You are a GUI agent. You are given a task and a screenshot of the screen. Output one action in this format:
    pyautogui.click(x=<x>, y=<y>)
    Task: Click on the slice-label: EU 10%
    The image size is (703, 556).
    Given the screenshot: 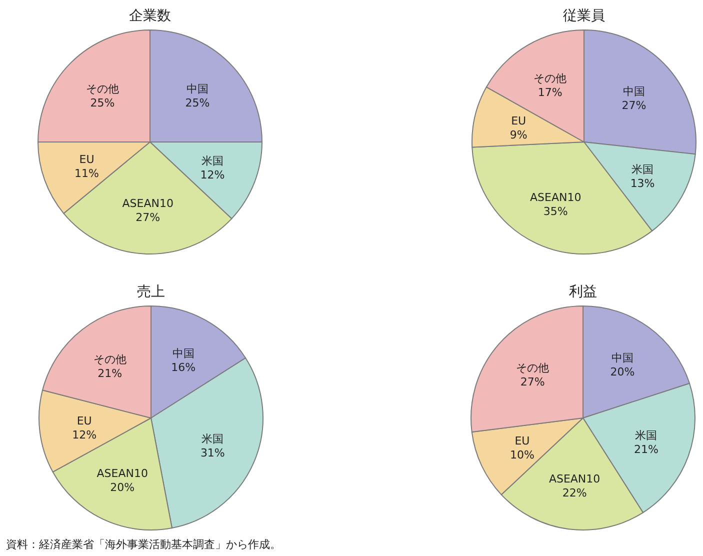 What is the action you would take?
    pyautogui.click(x=522, y=448)
    